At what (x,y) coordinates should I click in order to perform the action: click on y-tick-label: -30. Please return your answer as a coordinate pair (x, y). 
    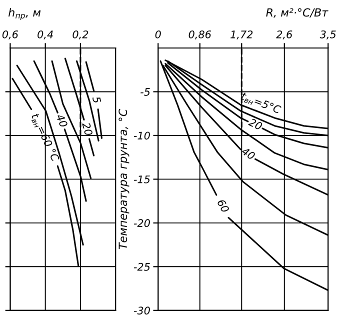
    Looking at the image, I should click on (142, 310).